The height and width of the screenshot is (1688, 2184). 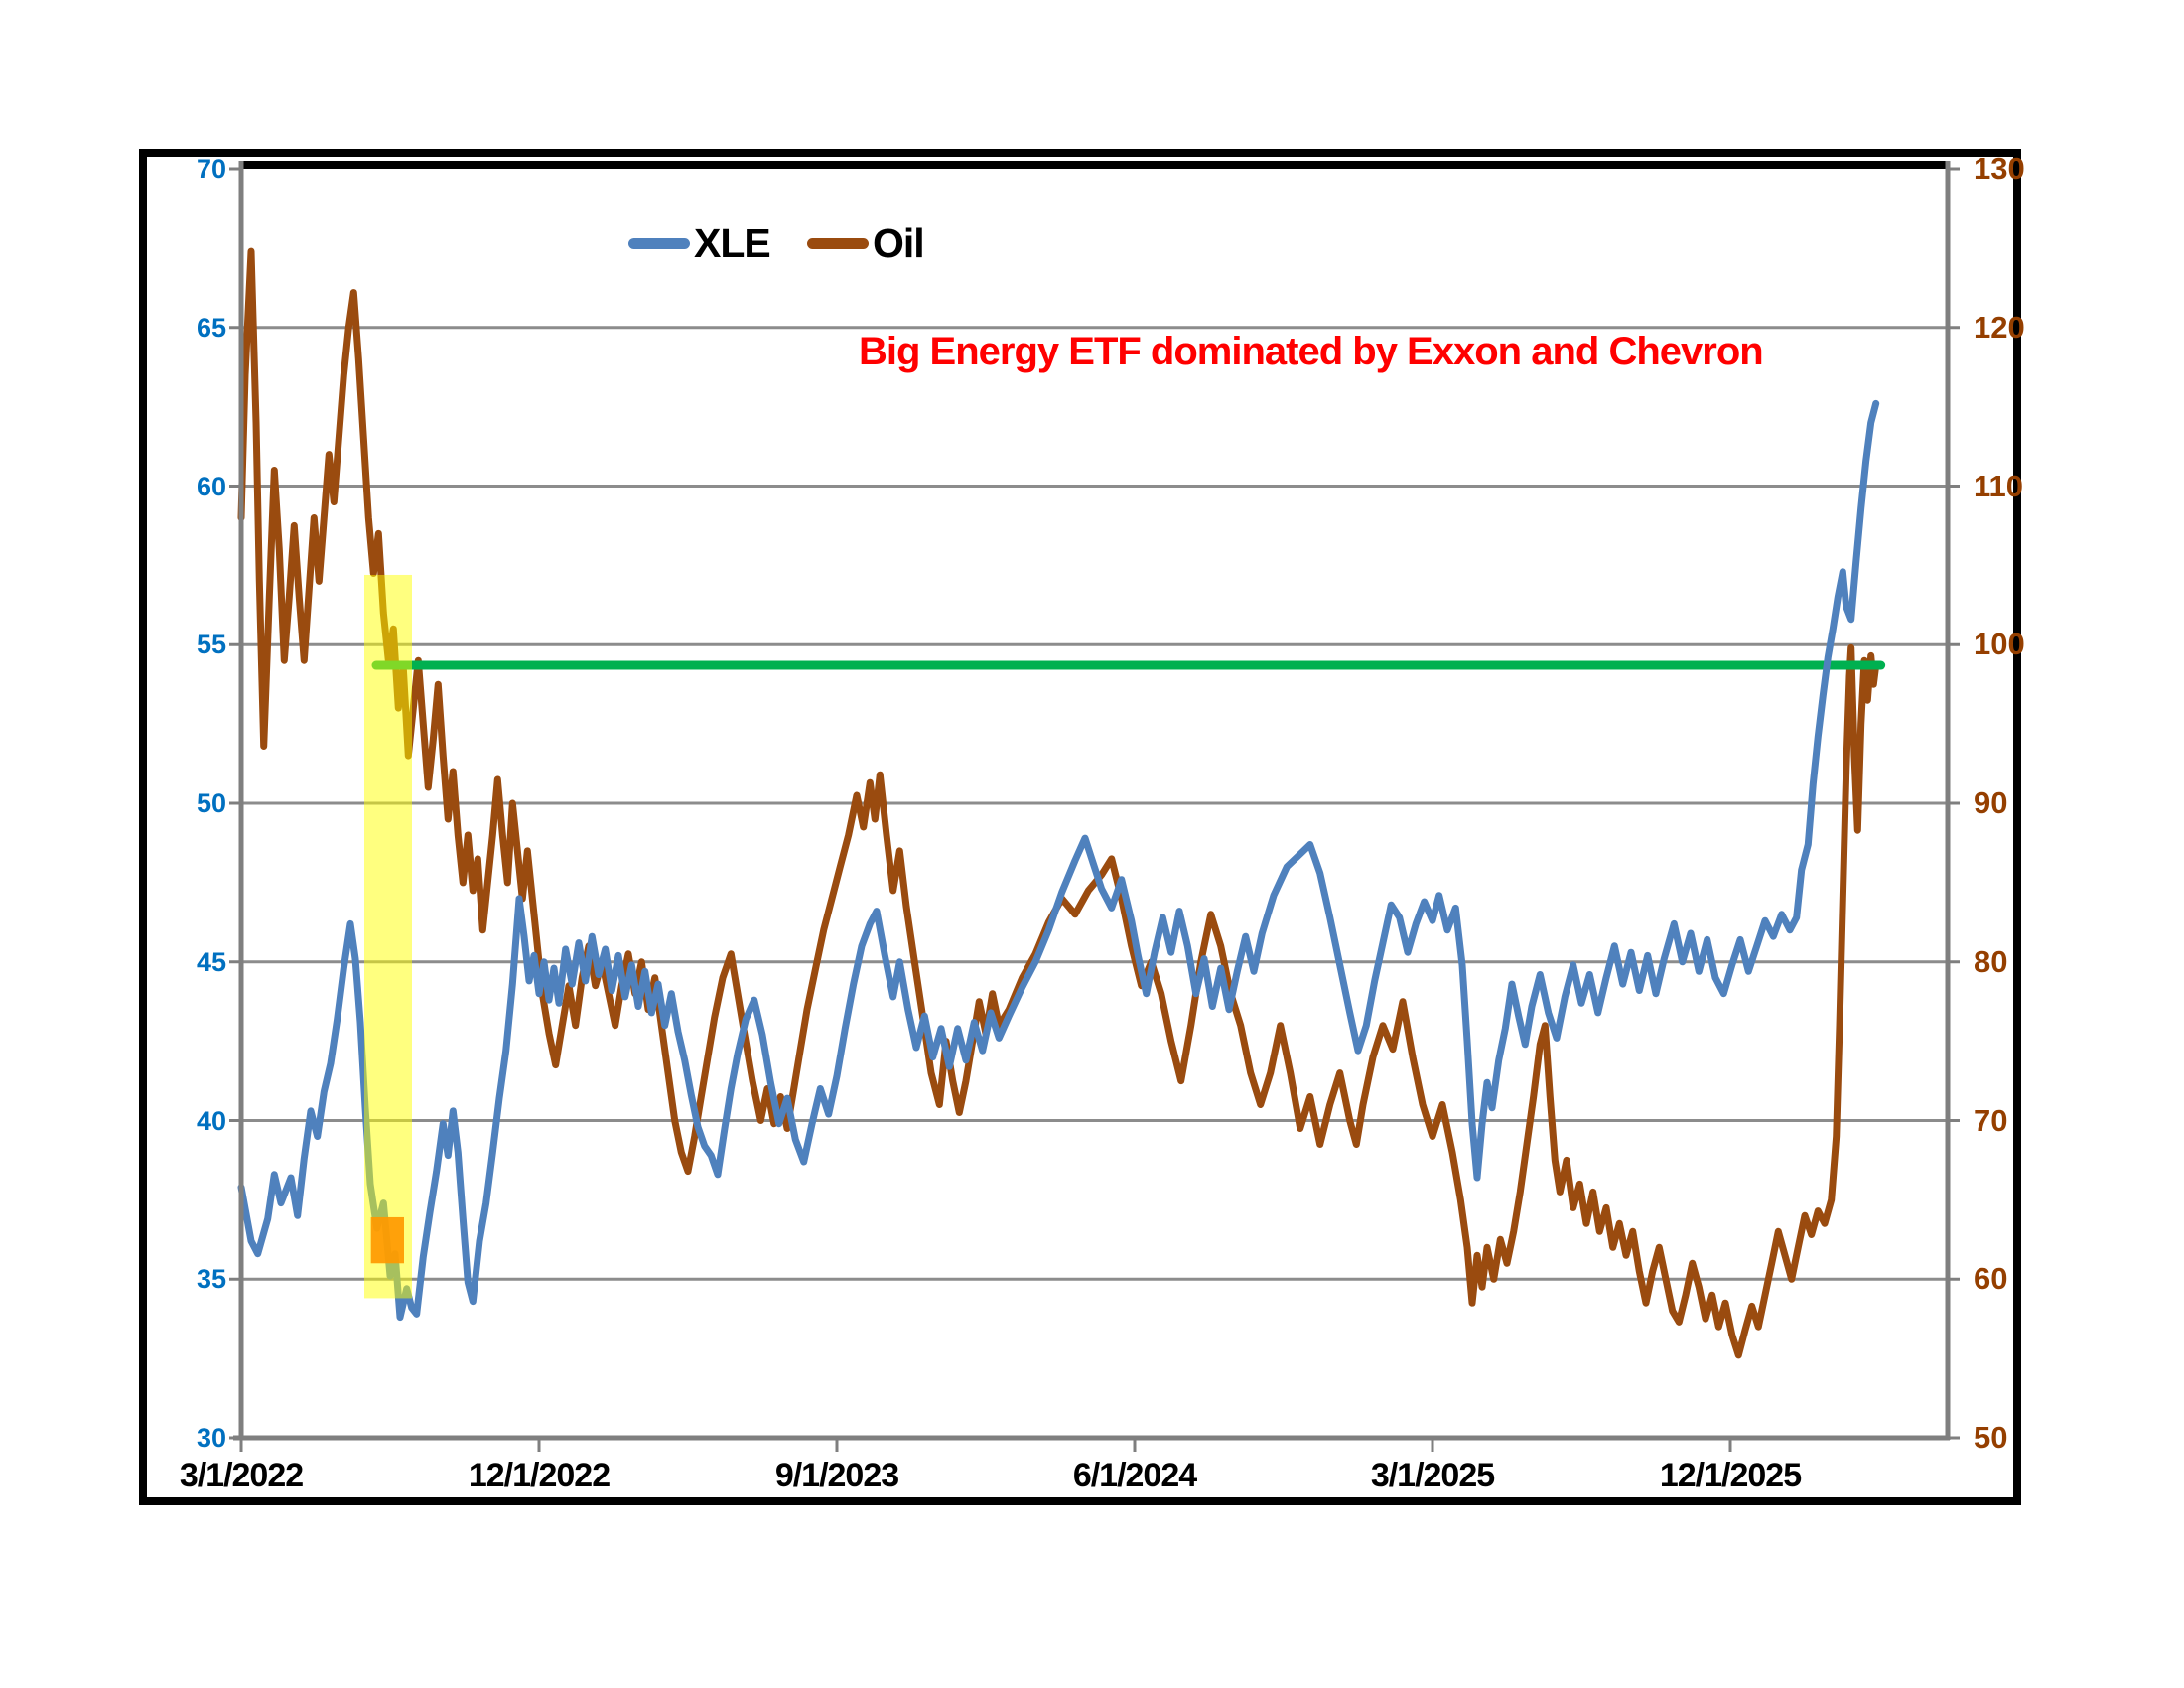 I want to click on y-right-label-70: 70, so click(x=1991, y=1120).